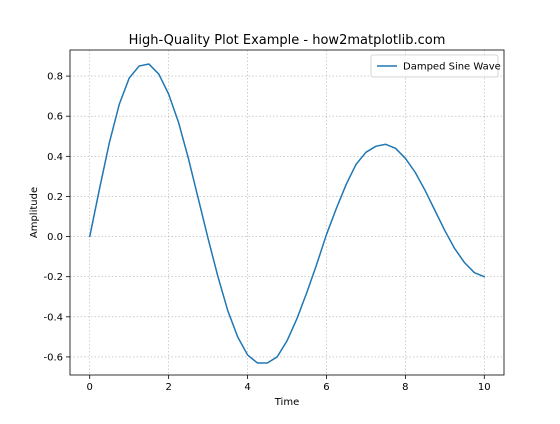 The width and height of the screenshot is (560, 424). What do you see at coordinates (56, 217) in the screenshot?
I see `y-axis-ticks: -0.6 -0.4 -0.2 0.0 0.2 0.4 0.6 0.8` at bounding box center [56, 217].